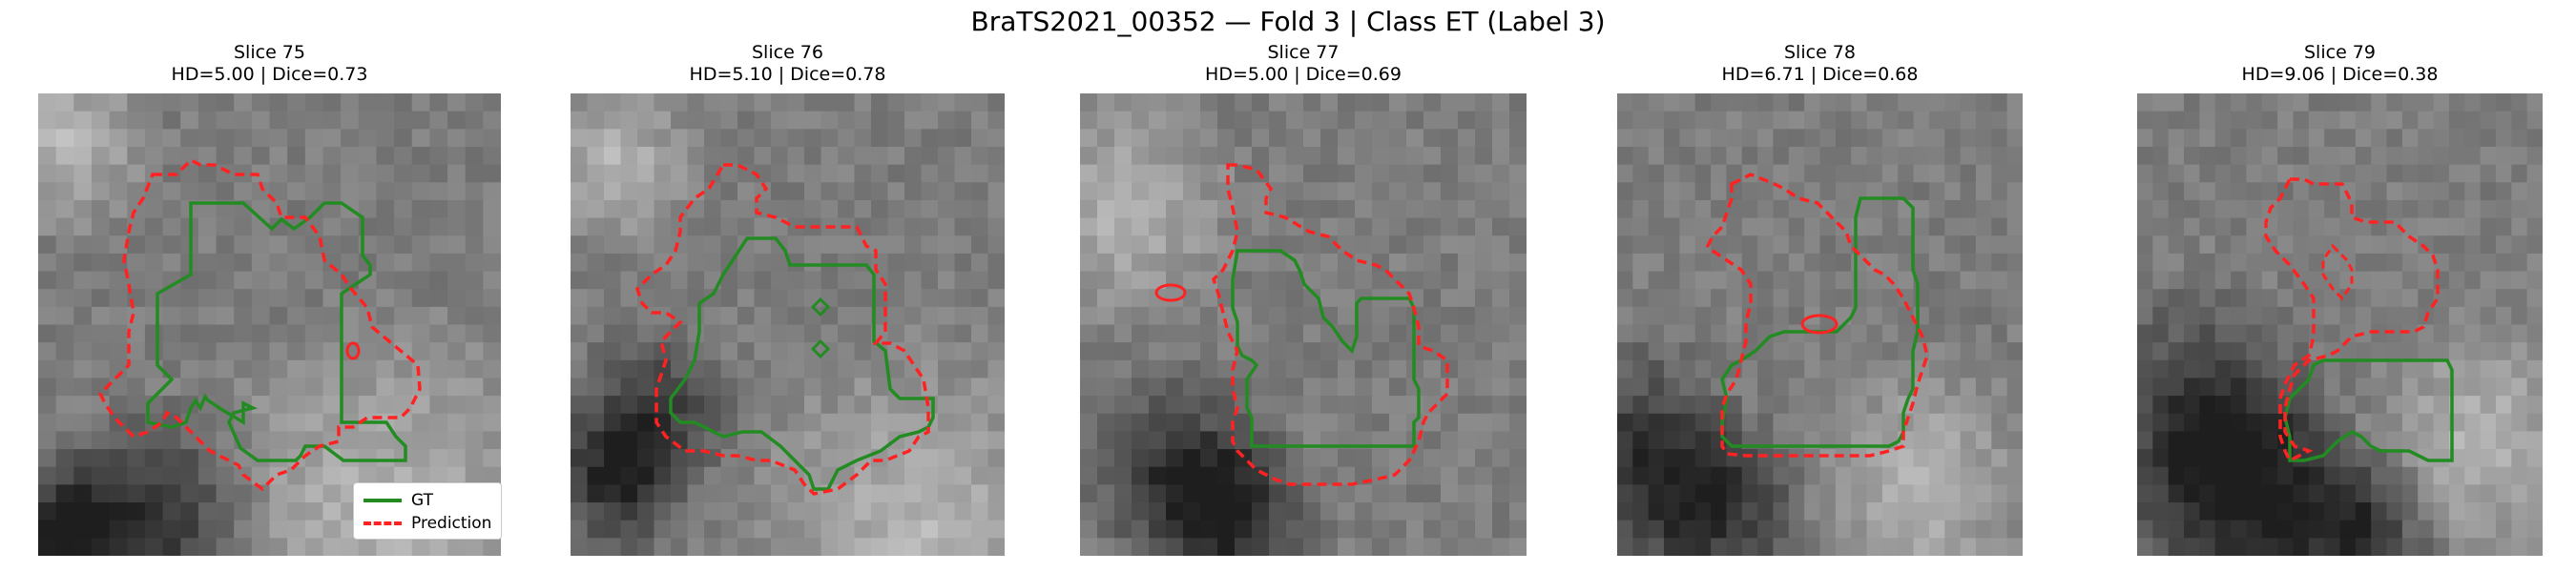 This screenshot has height=572, width=2576. Describe the element at coordinates (269, 53) in the screenshot. I see `panel-slice-label: Slice 75` at that location.